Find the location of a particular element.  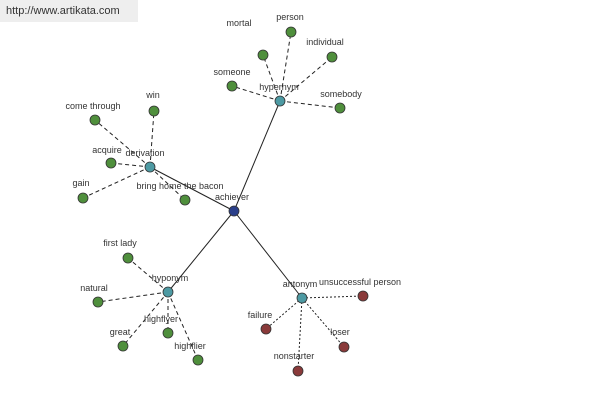

node-label: achiever is located at coordinates (232, 197).